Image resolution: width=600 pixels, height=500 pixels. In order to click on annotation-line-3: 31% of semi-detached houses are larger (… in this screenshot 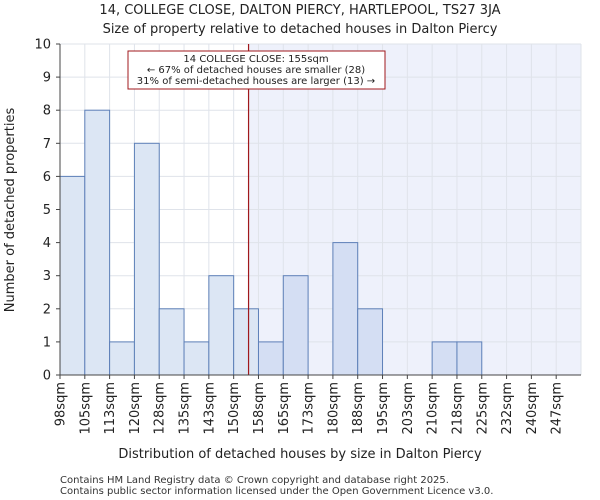, I will do `click(256, 81)`.